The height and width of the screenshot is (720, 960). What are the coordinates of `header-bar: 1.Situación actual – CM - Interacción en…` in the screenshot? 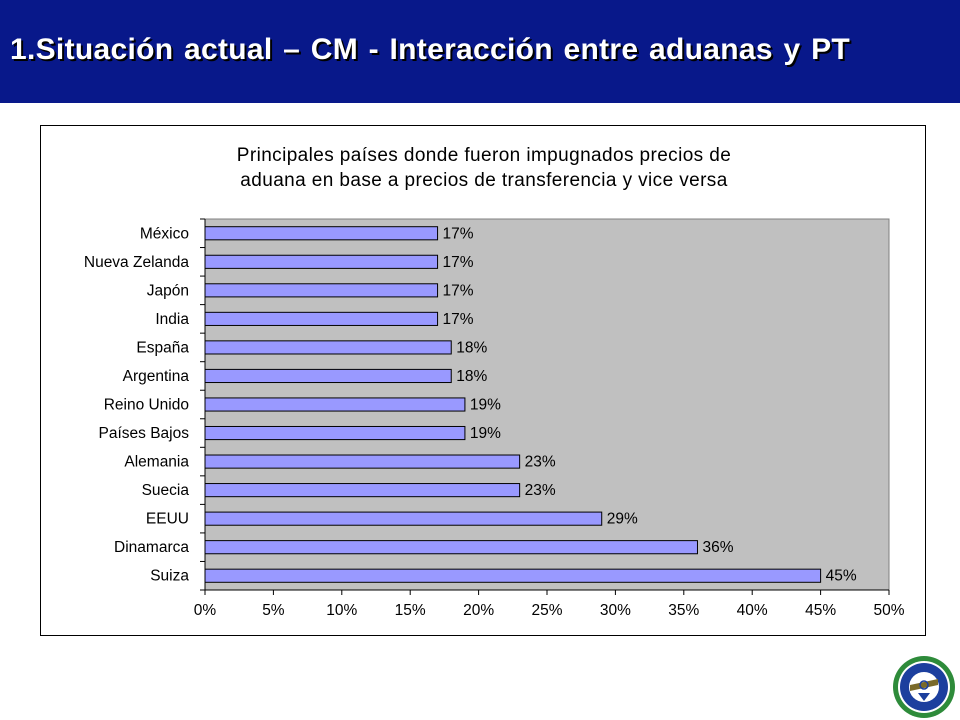 It's located at (480, 51).